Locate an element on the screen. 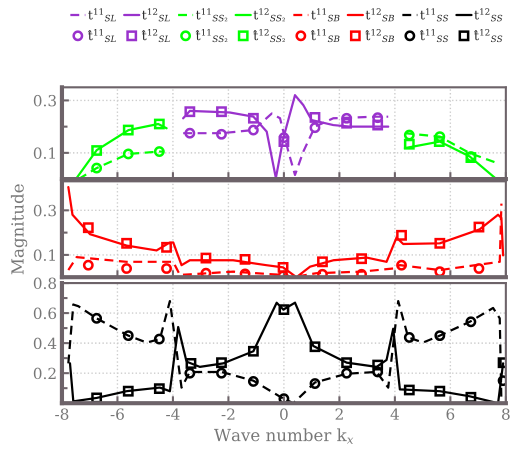  x-tick-label: 4 is located at coordinates (394, 414).